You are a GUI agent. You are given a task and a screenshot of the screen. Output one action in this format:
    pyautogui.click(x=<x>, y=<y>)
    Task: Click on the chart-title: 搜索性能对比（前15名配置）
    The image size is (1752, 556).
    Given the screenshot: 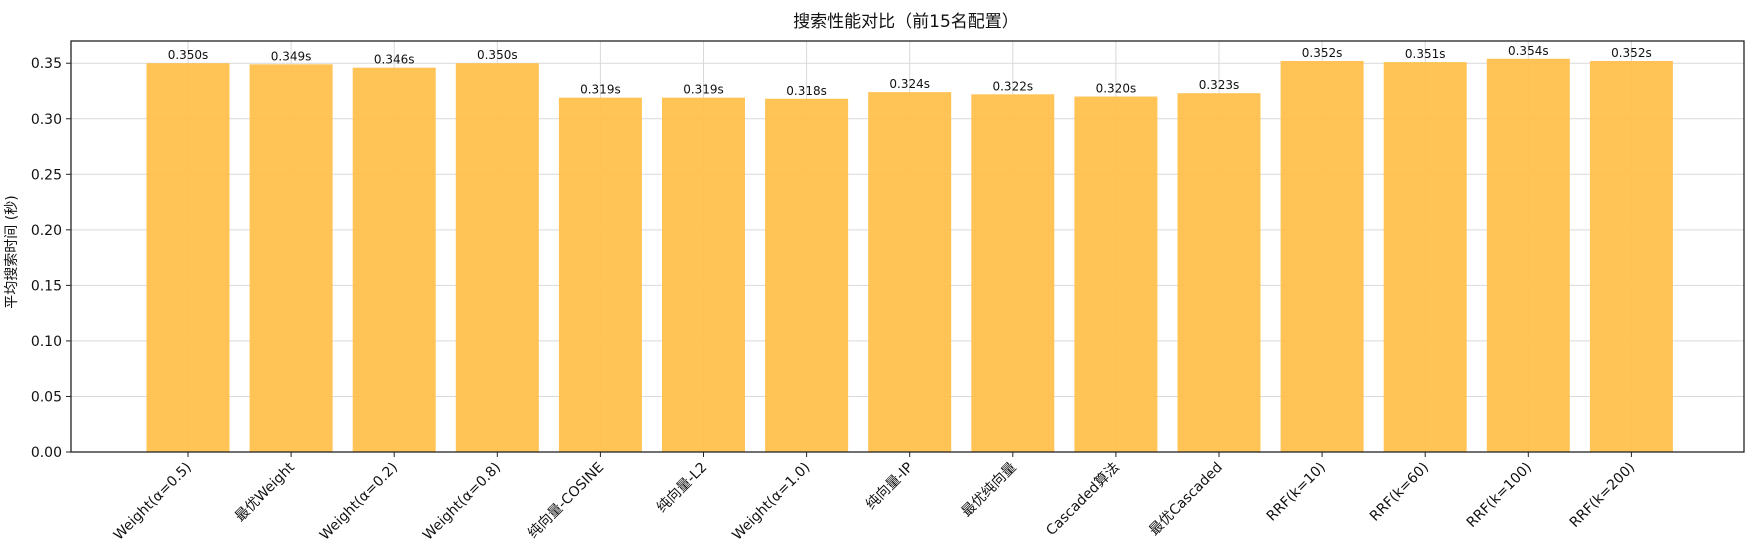 What is the action you would take?
    pyautogui.click(x=906, y=22)
    